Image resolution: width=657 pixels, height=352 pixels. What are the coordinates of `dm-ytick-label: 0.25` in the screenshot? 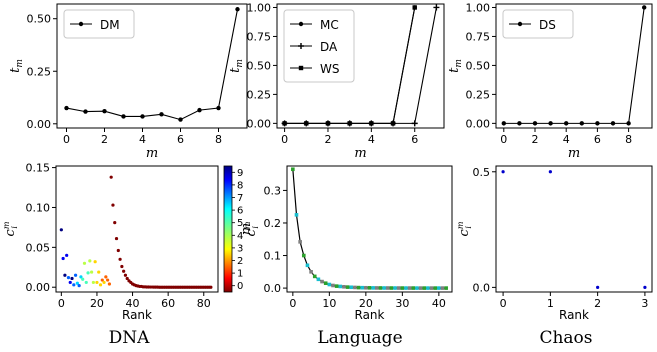 It's located at (39, 71).